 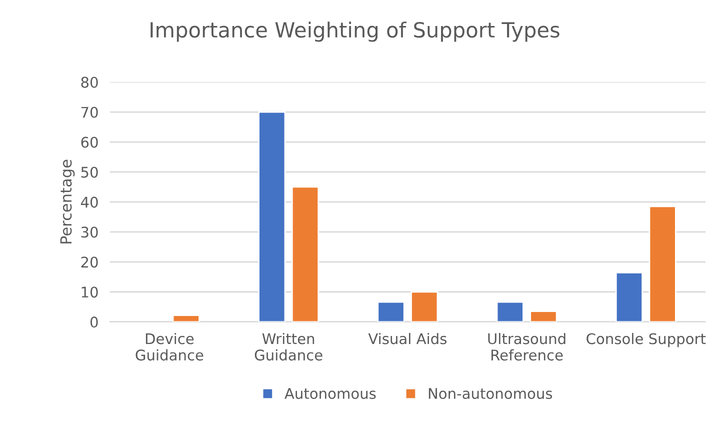 What do you see at coordinates (490, 393) in the screenshot?
I see `legend-label: Non-autonomous` at bounding box center [490, 393].